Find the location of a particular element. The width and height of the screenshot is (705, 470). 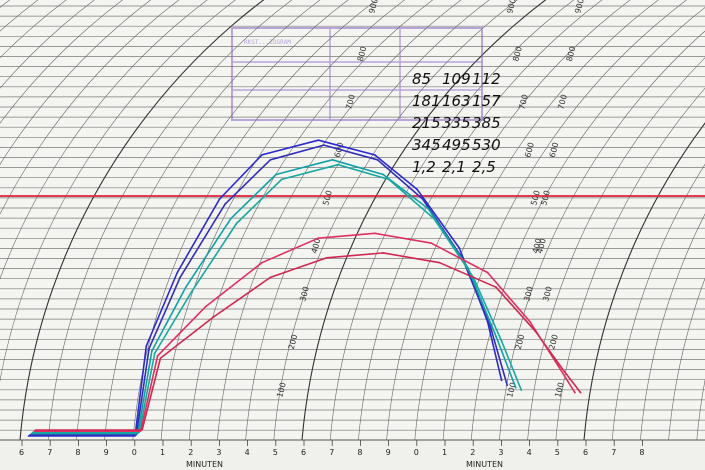

handwritten-value: 385 is located at coordinates (486, 123).